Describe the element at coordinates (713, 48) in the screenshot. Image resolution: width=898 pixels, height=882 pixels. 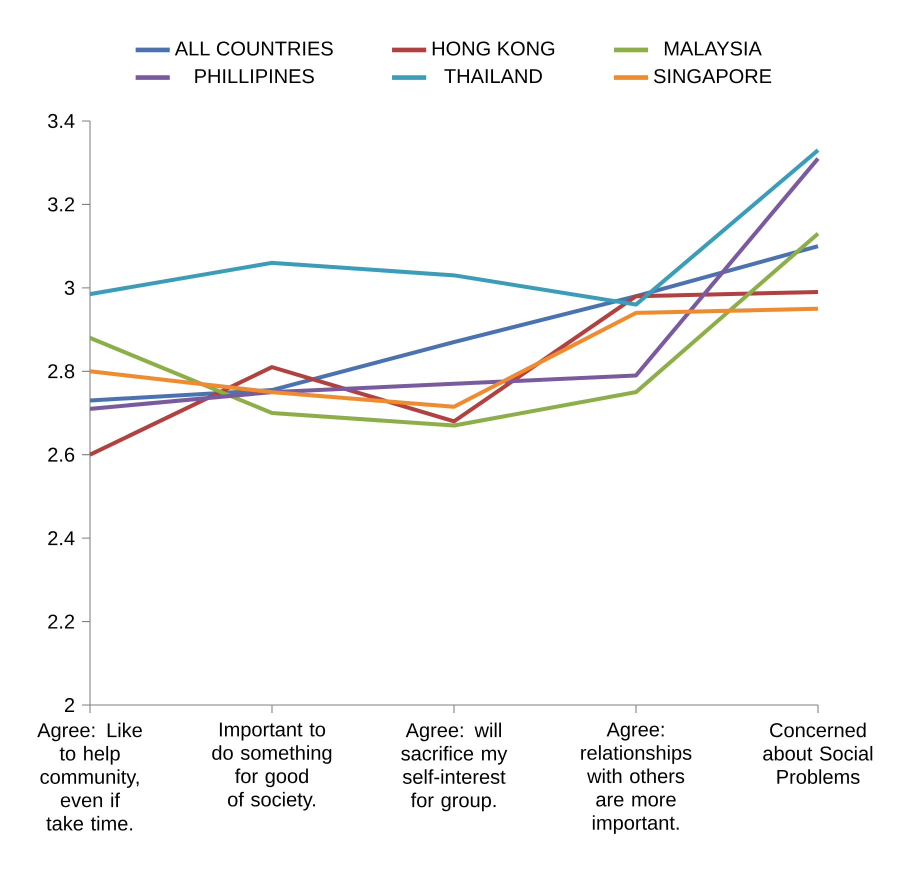
I see `legend-label: MALAYSIA` at that location.